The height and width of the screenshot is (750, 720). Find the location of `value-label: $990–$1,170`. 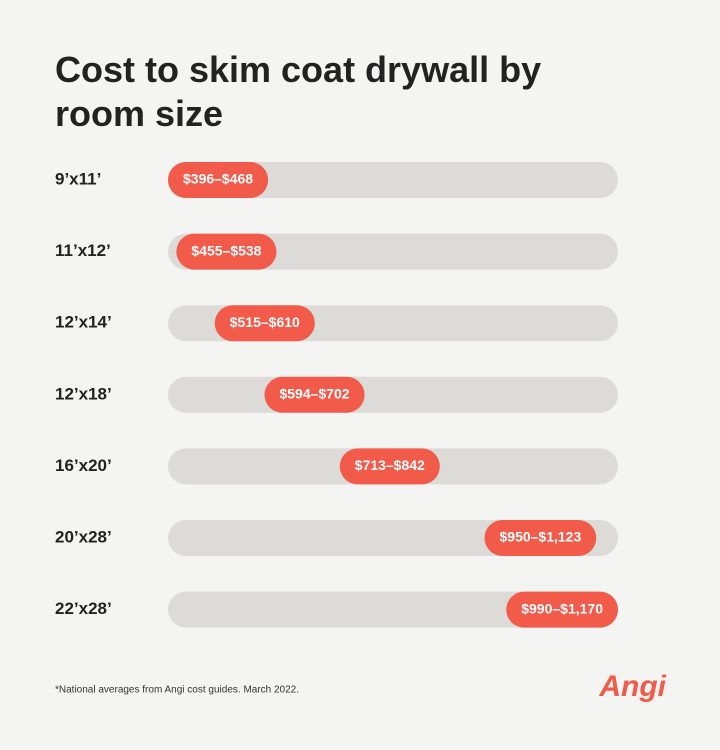

value-label: $990–$1,170 is located at coordinates (562, 608).